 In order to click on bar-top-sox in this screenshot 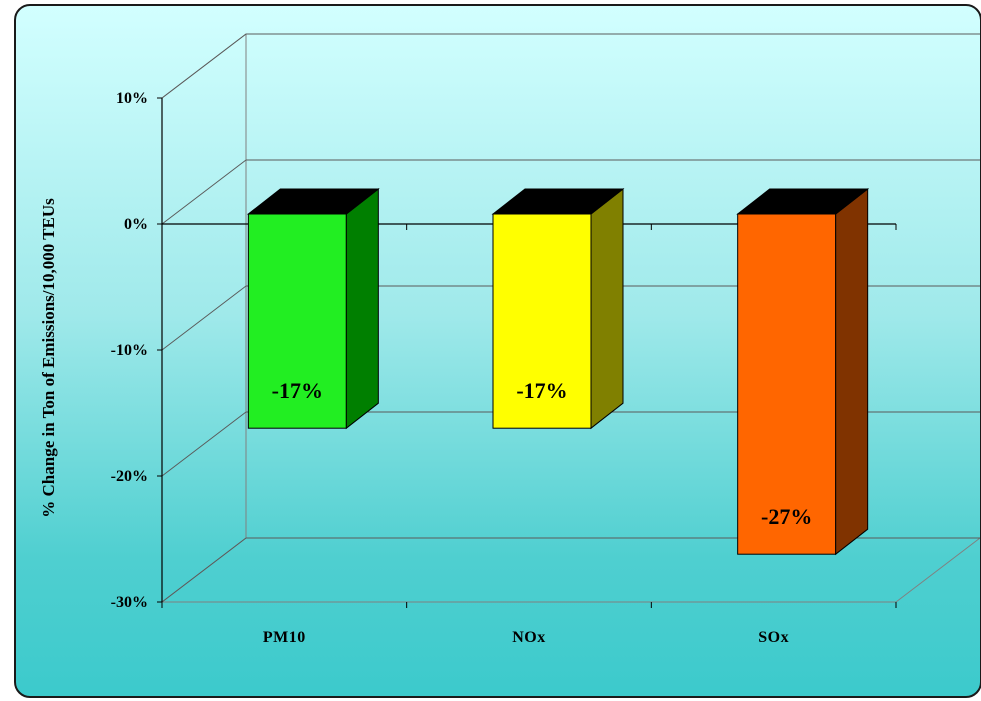, I will do `click(803, 201)`.